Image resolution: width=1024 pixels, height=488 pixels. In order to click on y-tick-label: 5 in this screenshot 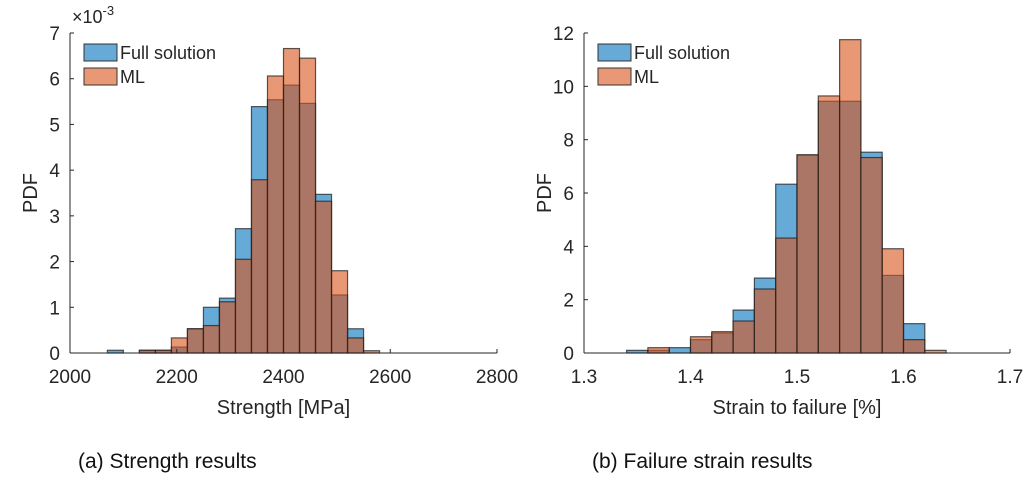, I will do `click(54, 125)`.